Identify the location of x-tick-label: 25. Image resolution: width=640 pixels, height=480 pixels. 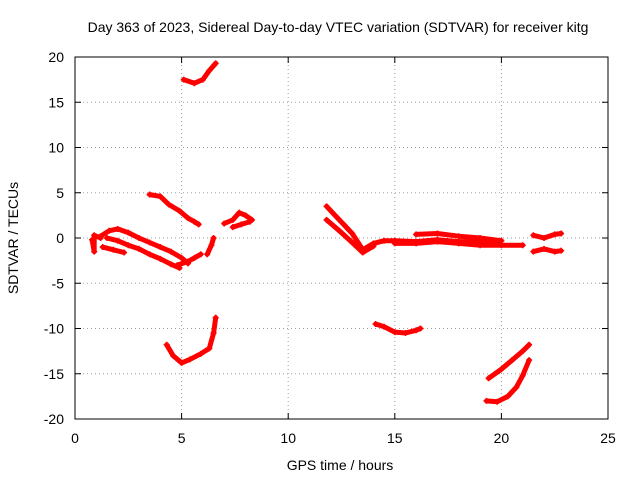
(608, 438).